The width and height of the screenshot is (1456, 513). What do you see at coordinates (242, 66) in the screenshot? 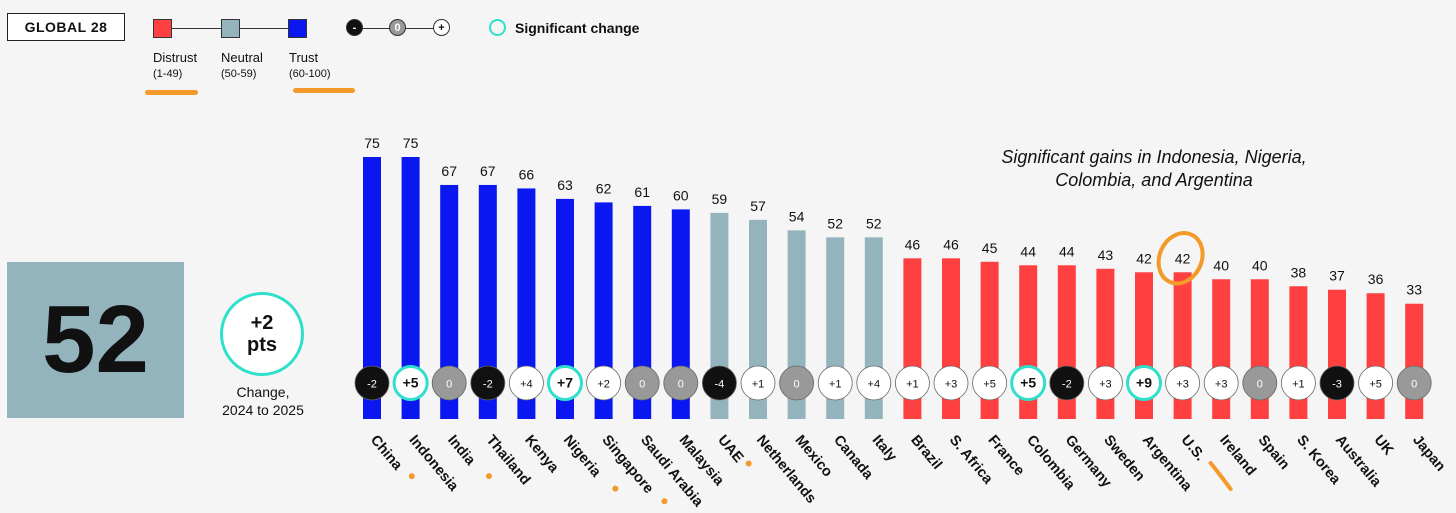
I see `legend-neutral: Neutral (50-59)` at bounding box center [242, 66].